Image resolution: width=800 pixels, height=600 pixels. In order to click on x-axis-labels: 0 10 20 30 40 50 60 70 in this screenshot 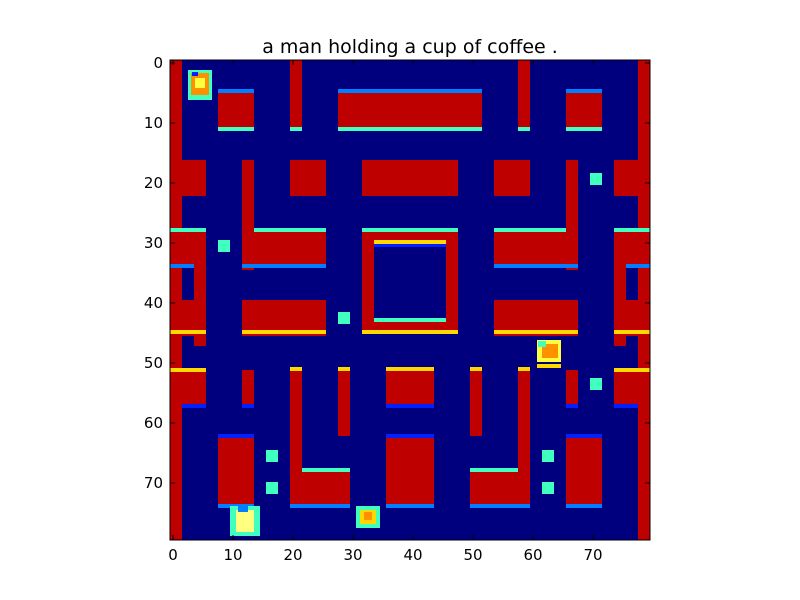, I will do `click(385, 555)`.